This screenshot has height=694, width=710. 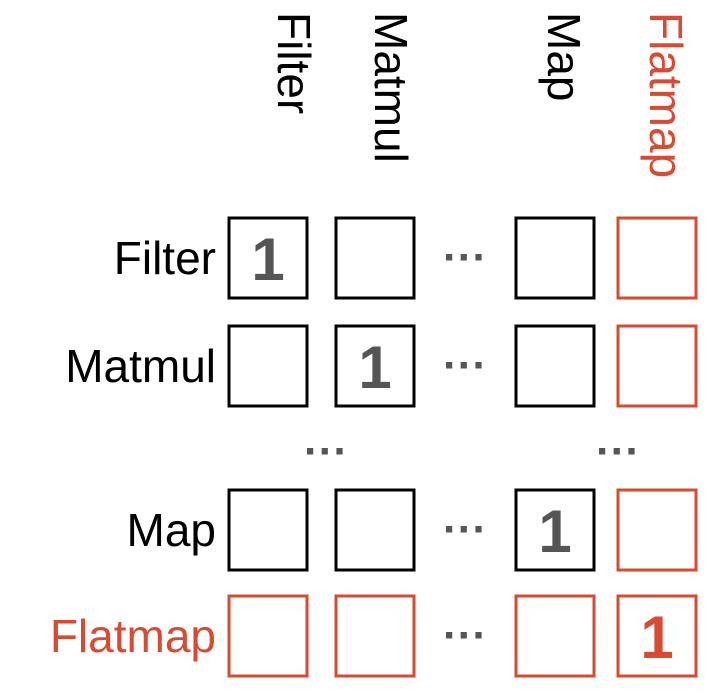 I want to click on column-header: Flatmap, so click(x=666, y=95).